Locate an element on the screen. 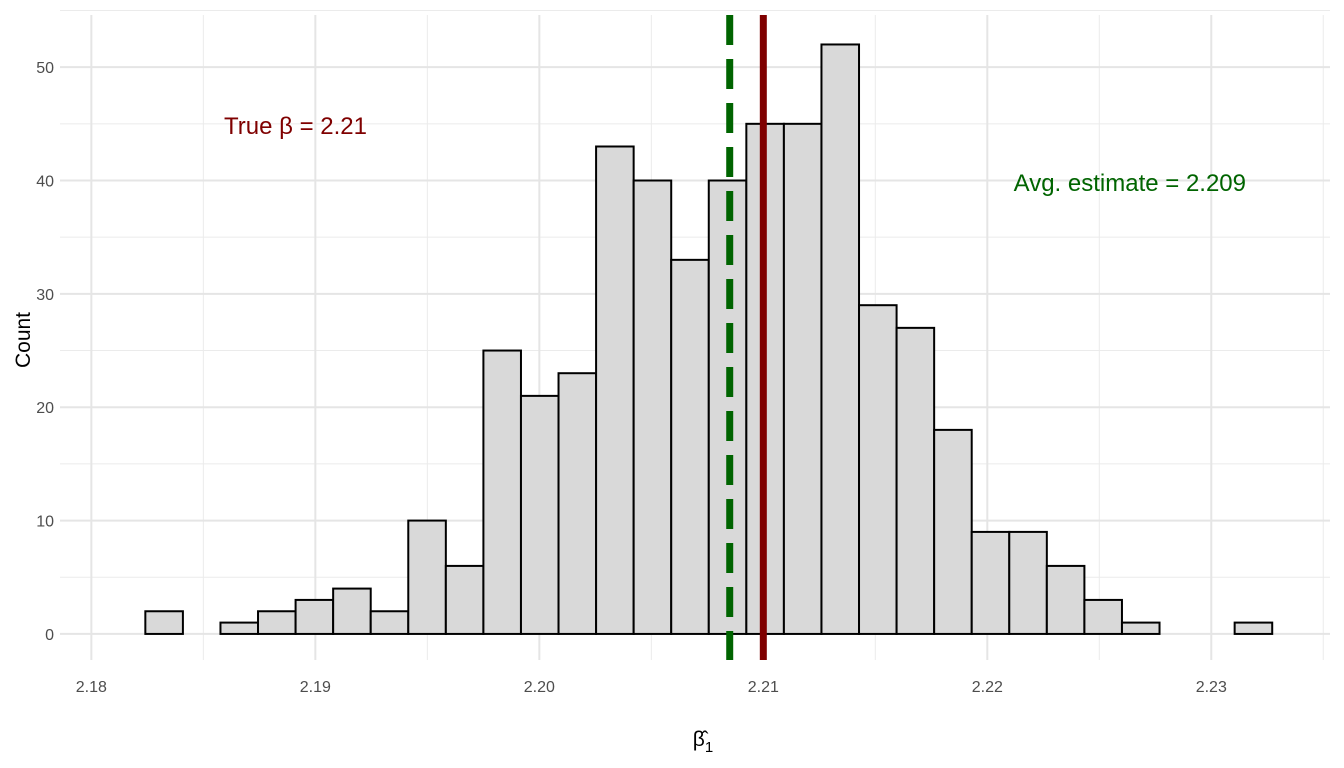  y-tick-label: 50 is located at coordinates (45, 68).